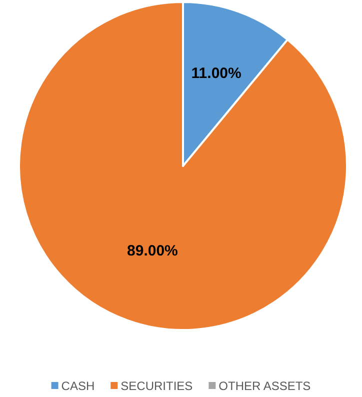  Describe the element at coordinates (156, 386) in the screenshot. I see `slice-label: SECURITIES` at that location.